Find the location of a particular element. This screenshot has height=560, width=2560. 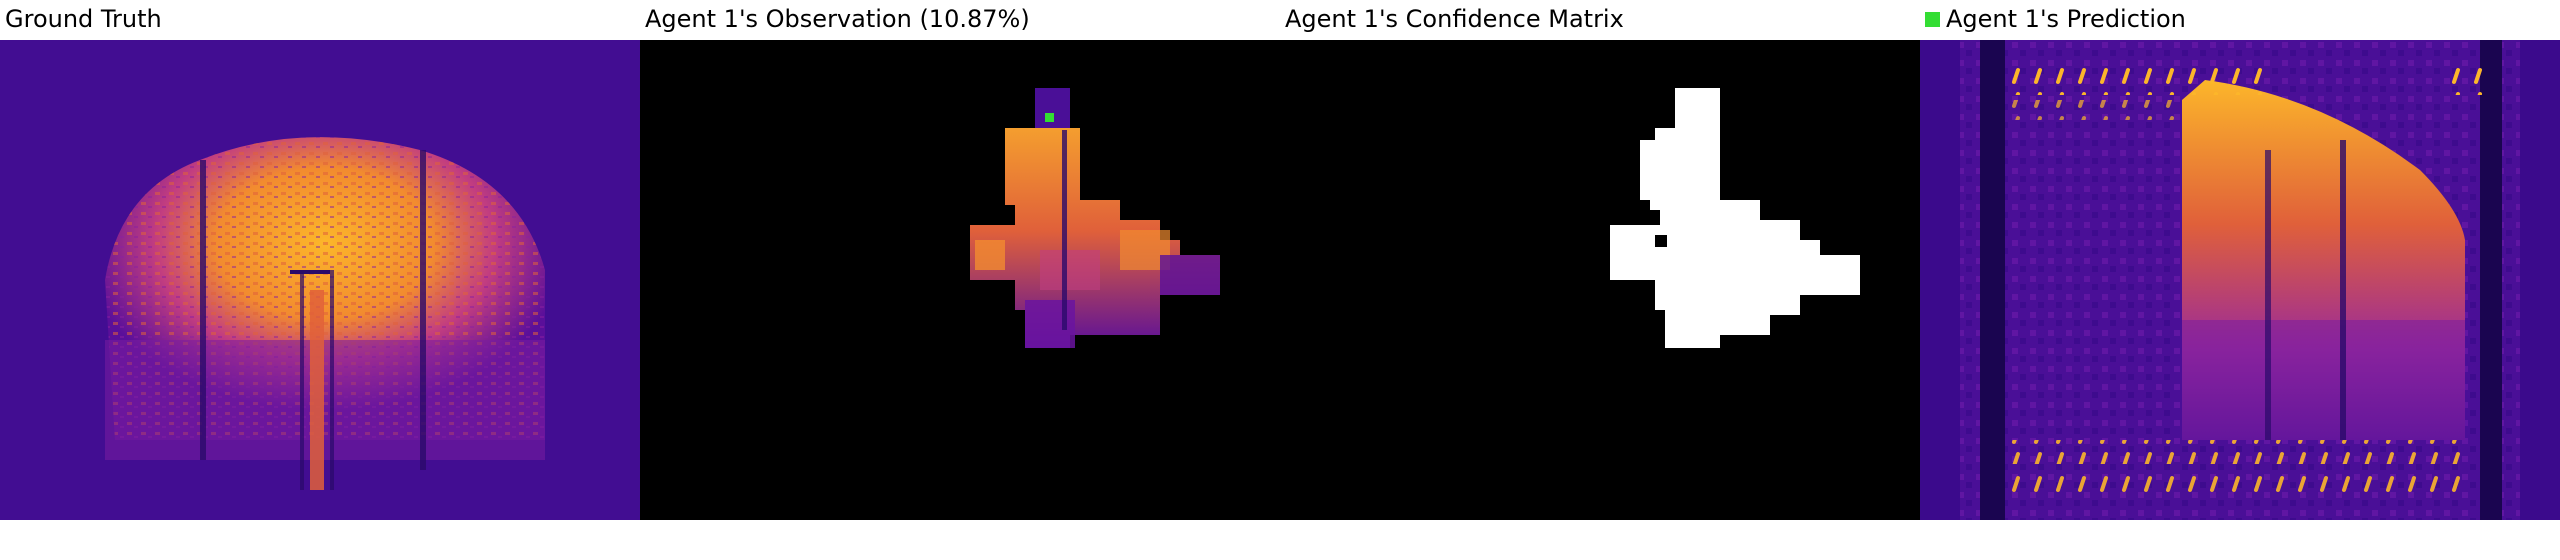

observation-title-text: Agent 1's Observation (10.87%) is located at coordinates (837, 19).